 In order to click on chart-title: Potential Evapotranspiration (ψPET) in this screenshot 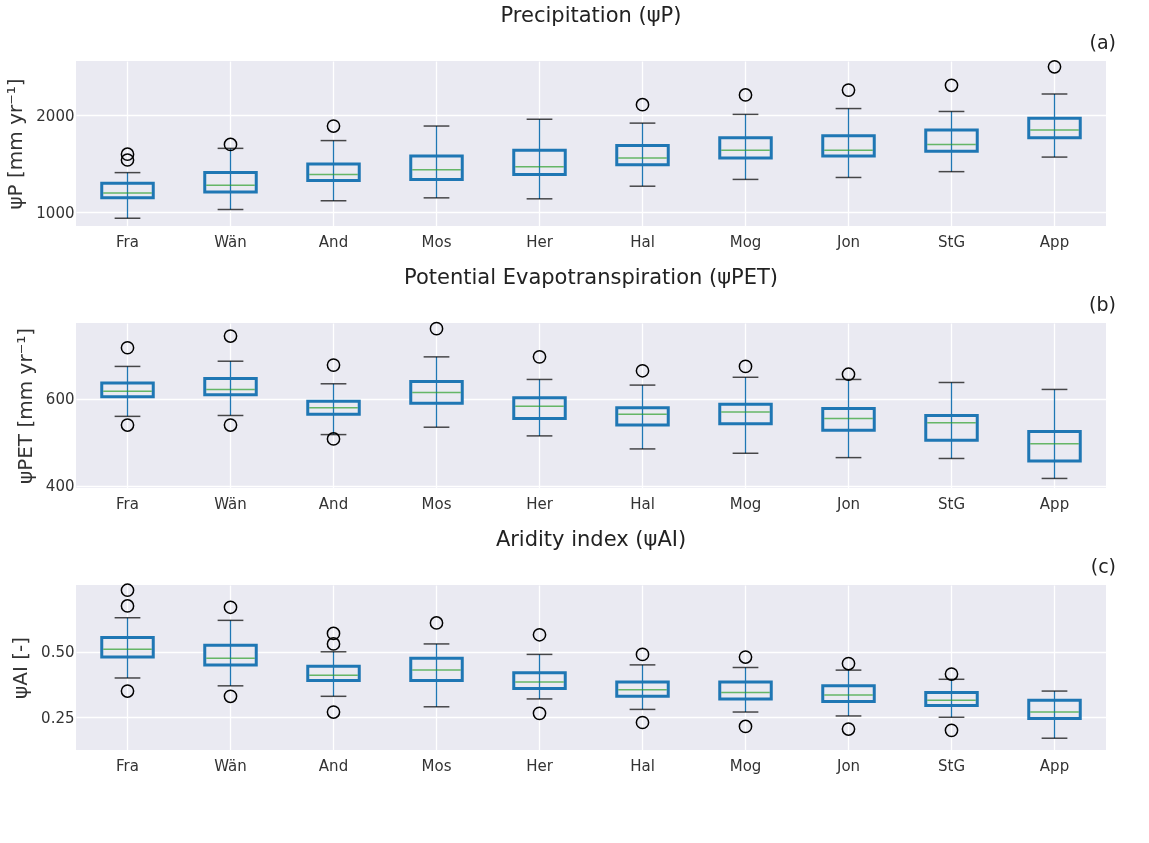, I will do `click(591, 277)`.